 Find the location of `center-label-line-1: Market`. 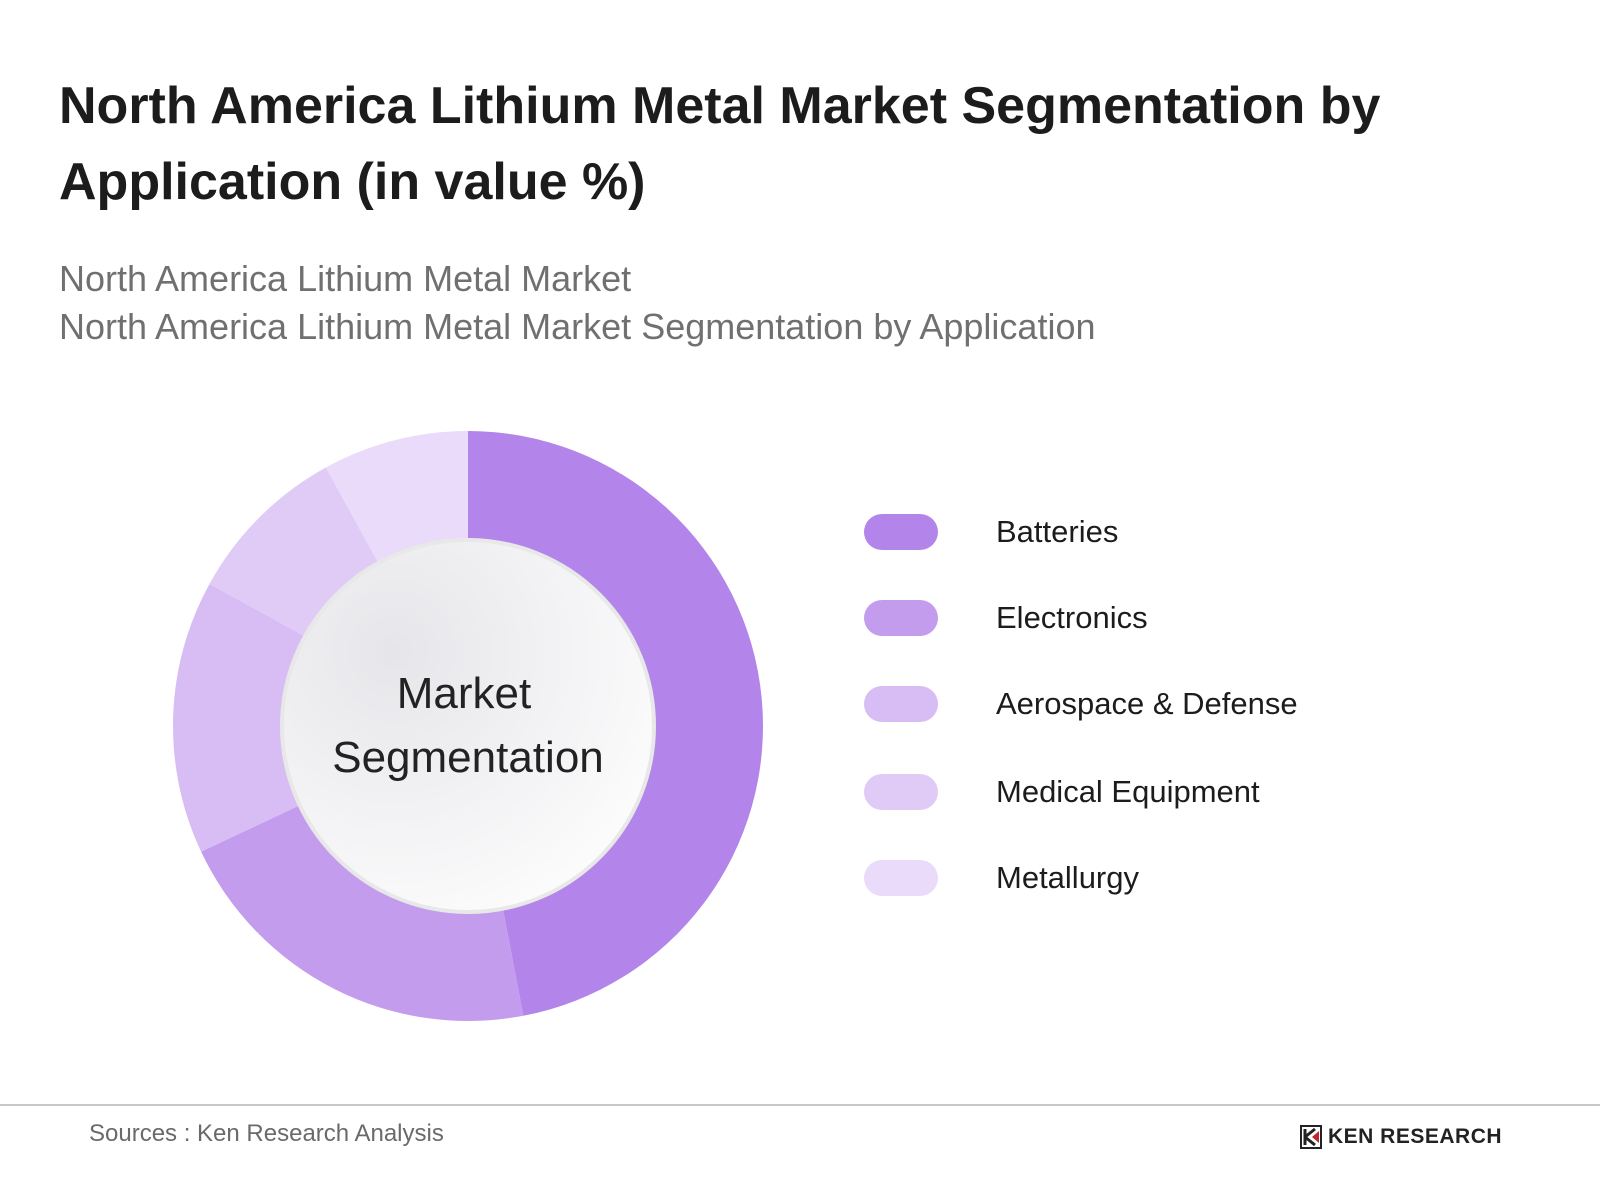

center-label-line-1: Market is located at coordinates (464, 693).